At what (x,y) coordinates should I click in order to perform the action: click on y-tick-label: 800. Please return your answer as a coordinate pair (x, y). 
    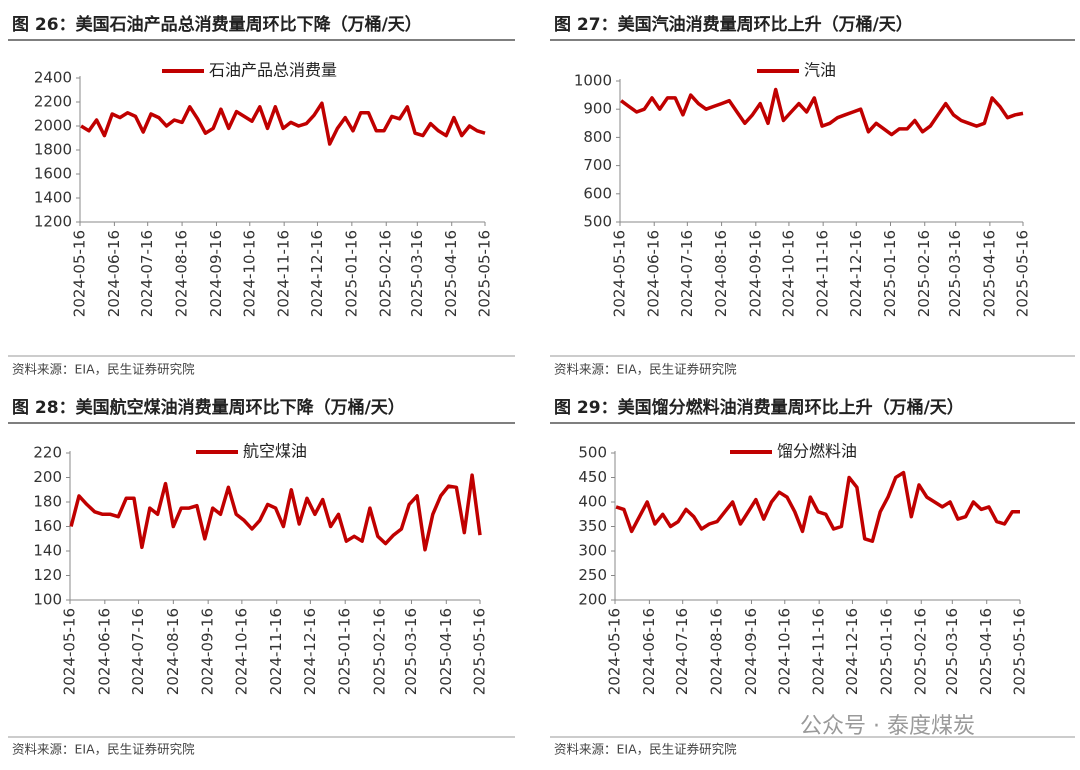
    Looking at the image, I should click on (597, 137).